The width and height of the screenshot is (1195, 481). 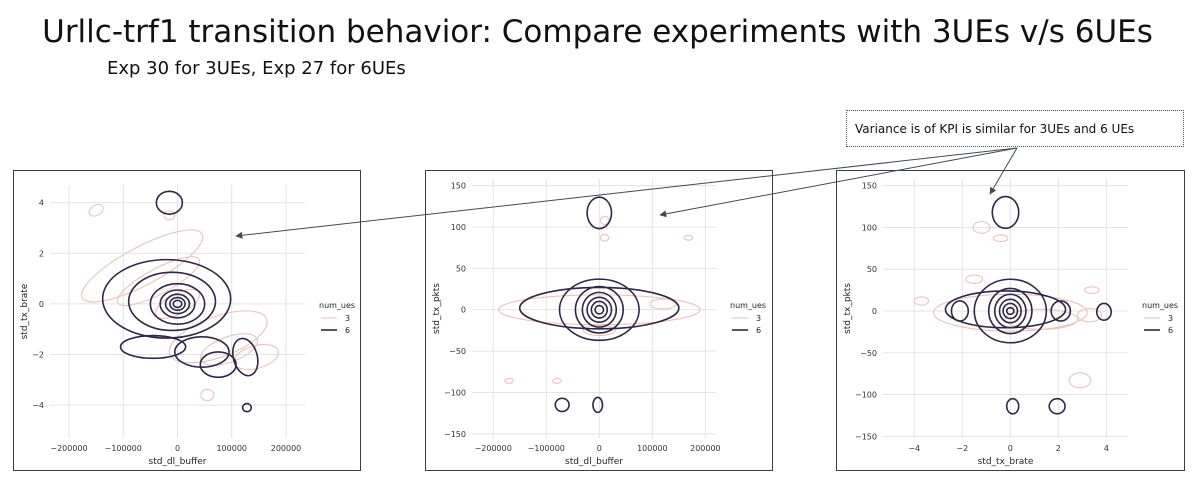 What do you see at coordinates (177, 448) in the screenshot?
I see `c1-xtick-2: 0` at bounding box center [177, 448].